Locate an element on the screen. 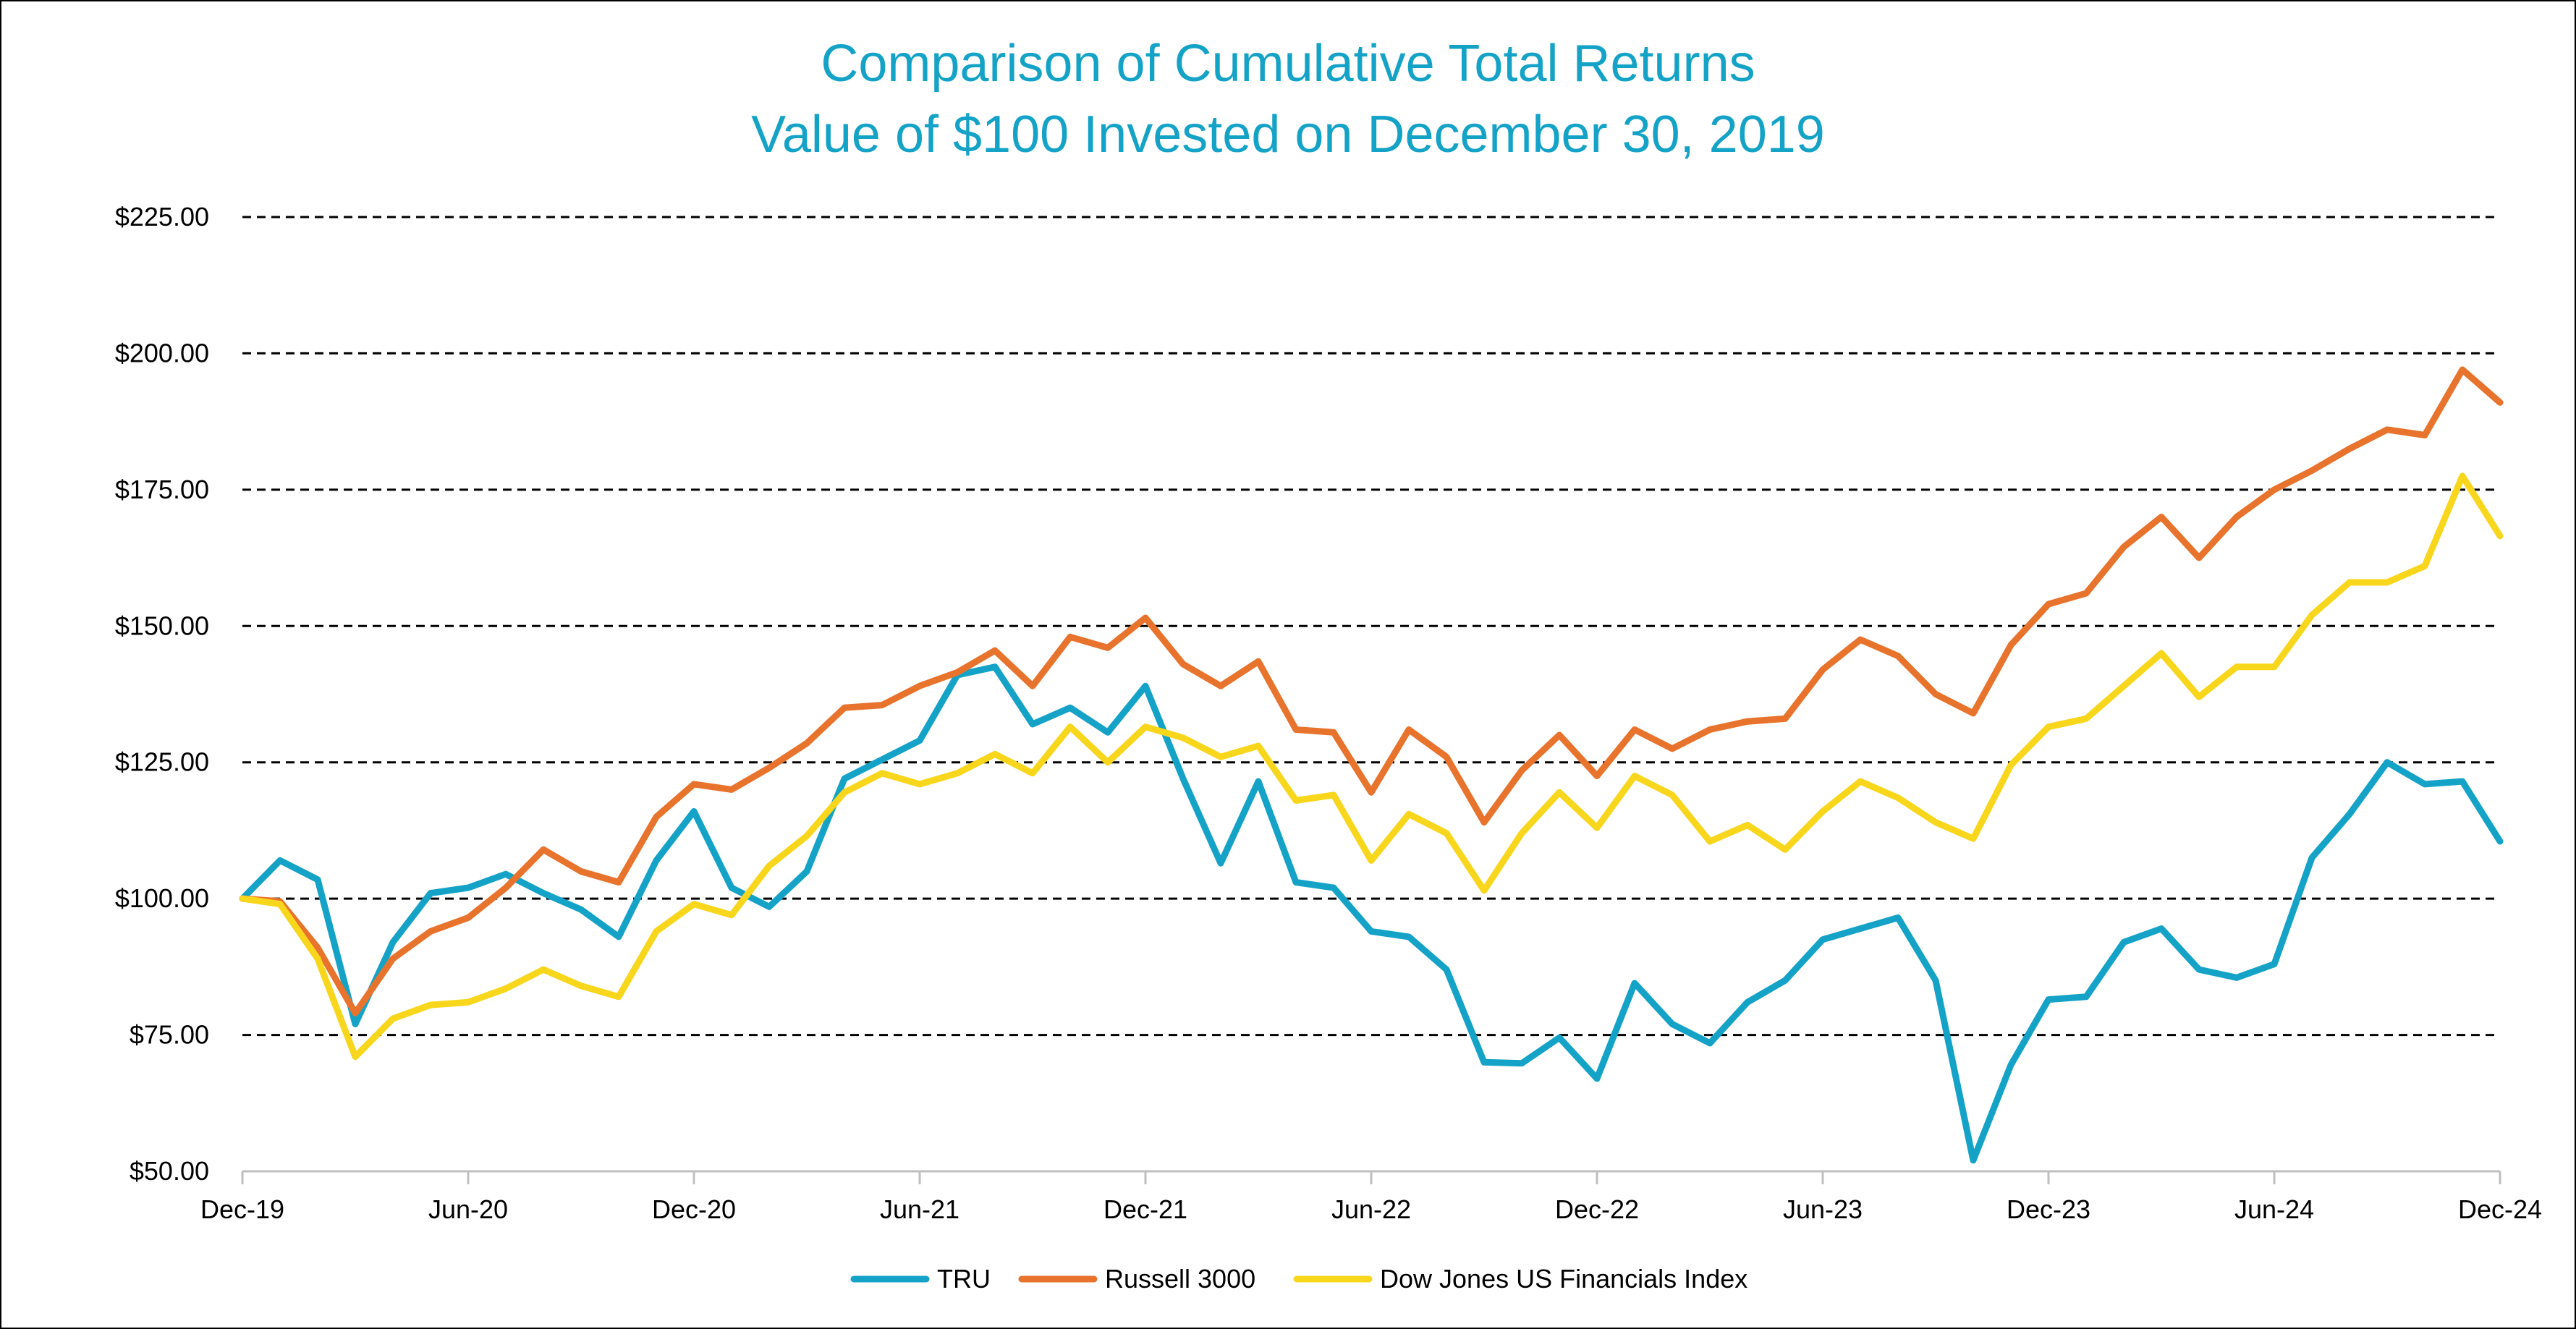 The width and height of the screenshot is (2576, 1329). legend-label-dow-jones-financials: Dow Jones US Financials Index is located at coordinates (1563, 1279).